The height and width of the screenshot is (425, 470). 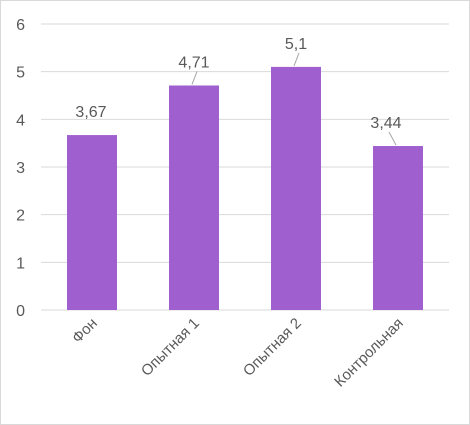 I want to click on x-axis-categories: Фон Опытная 1 Опытная 2 Контрольная, so click(x=238, y=353).